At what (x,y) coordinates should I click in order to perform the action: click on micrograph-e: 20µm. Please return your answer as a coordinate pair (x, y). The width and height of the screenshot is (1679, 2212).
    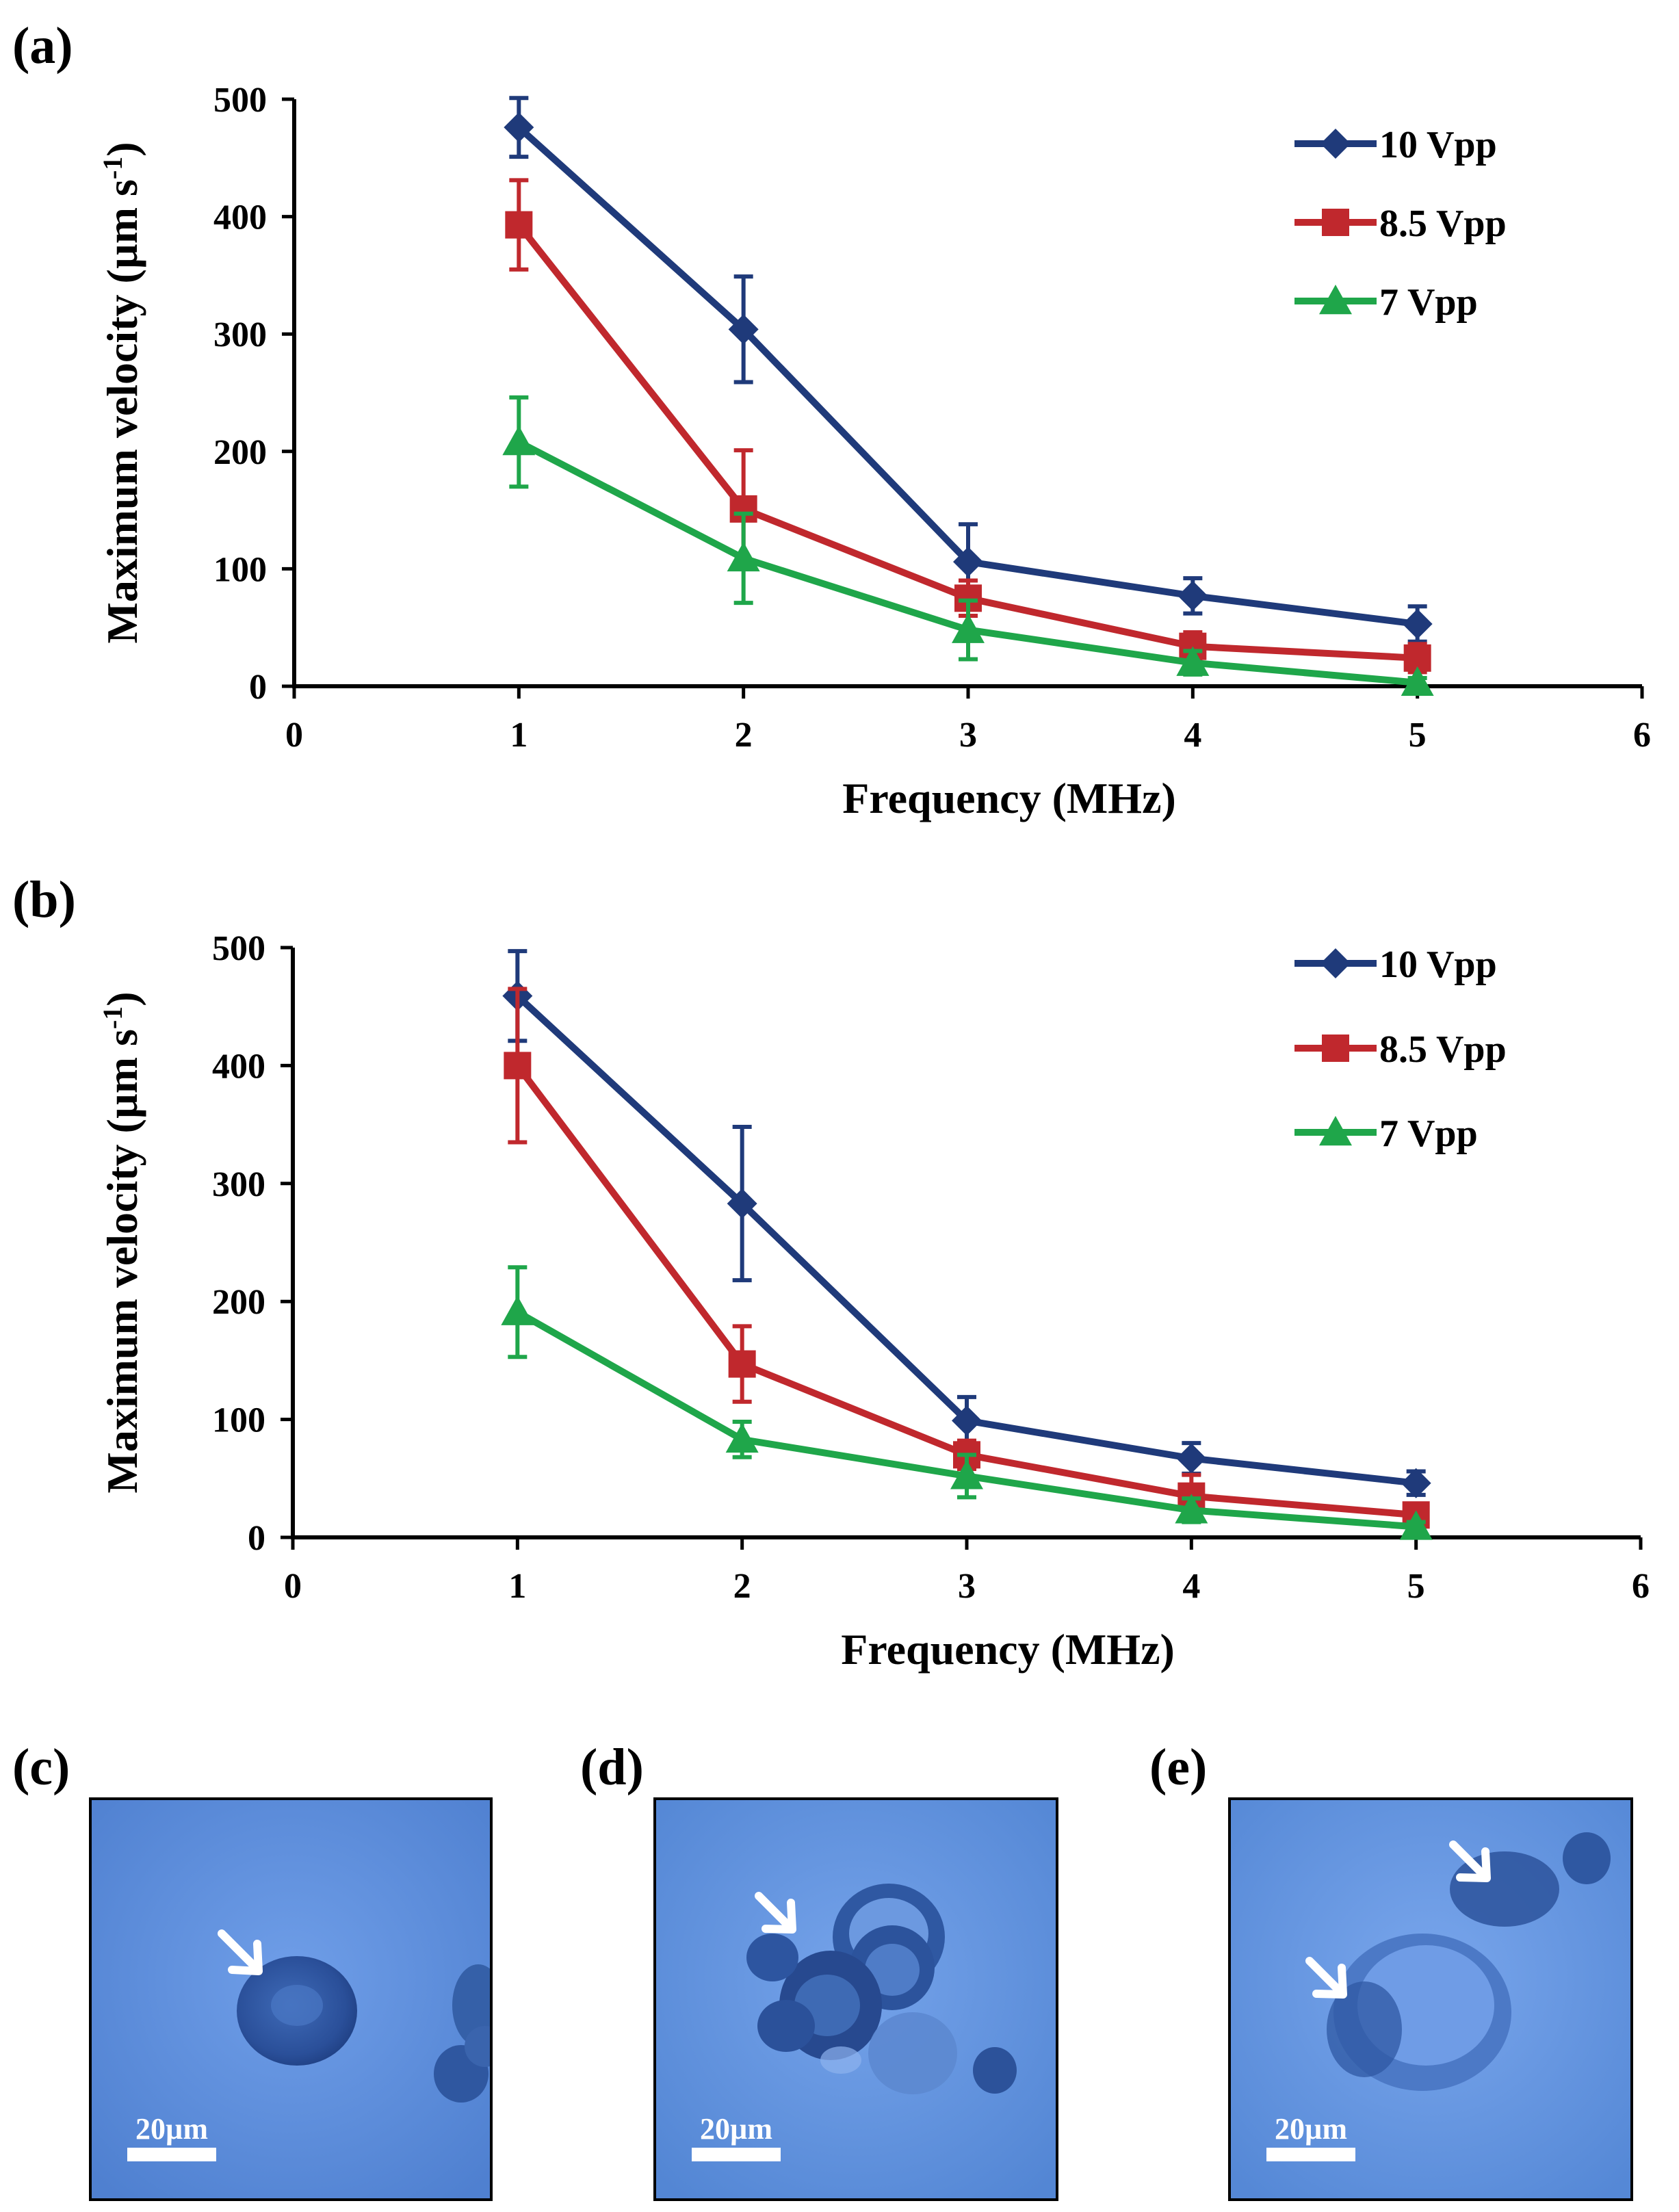
    Looking at the image, I should click on (1430, 1999).